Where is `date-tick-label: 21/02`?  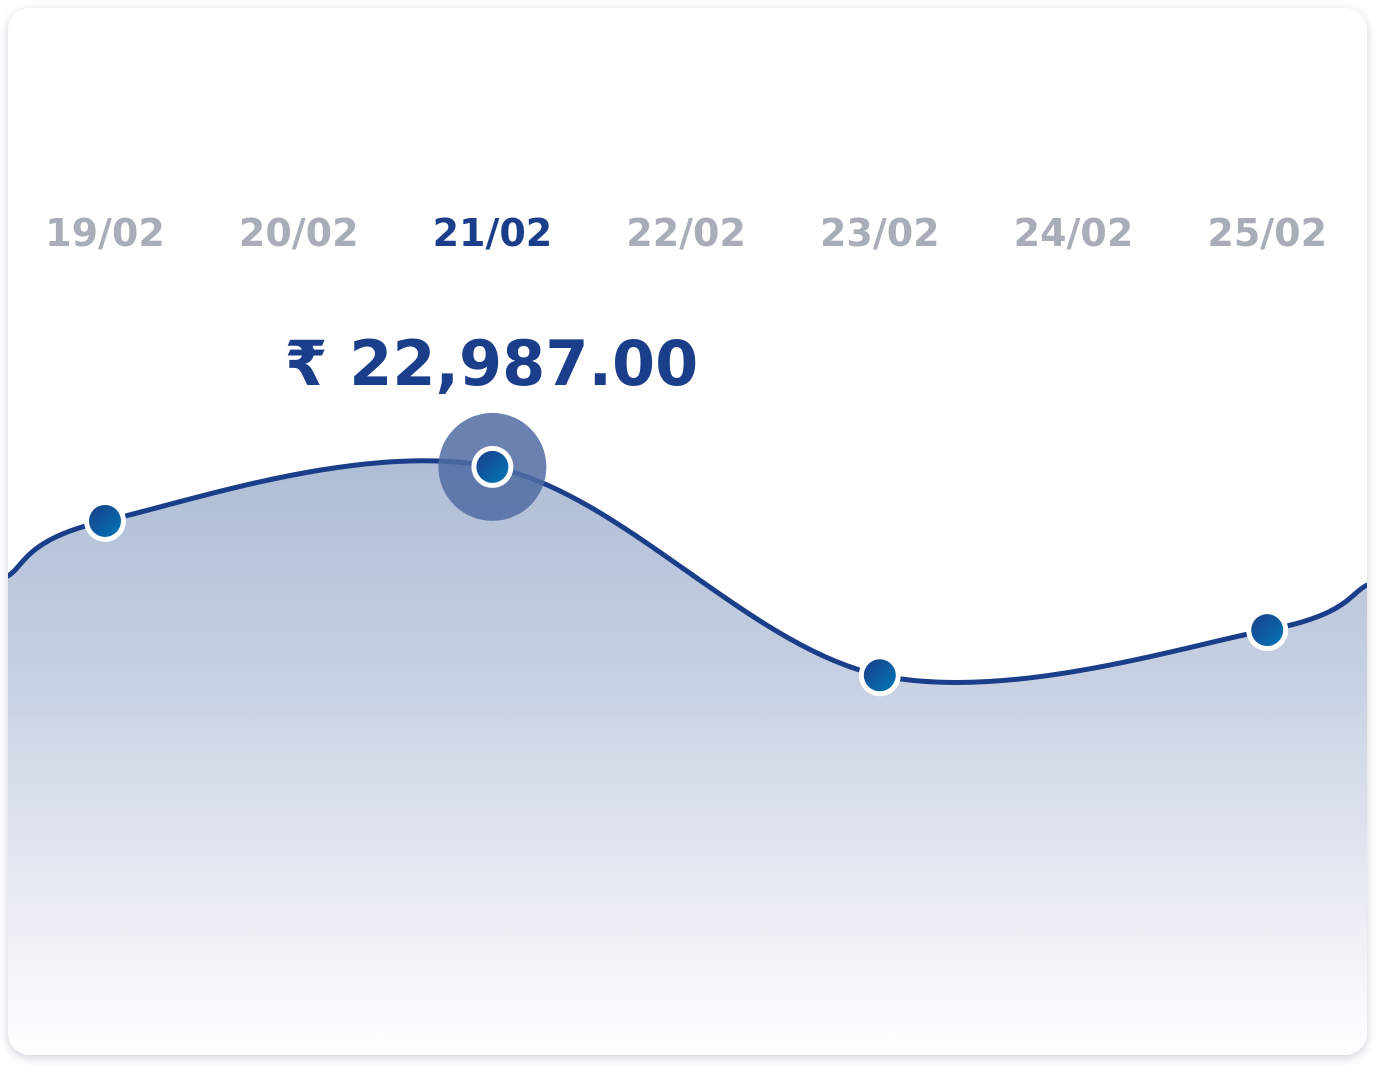
date-tick-label: 21/02 is located at coordinates (493, 233).